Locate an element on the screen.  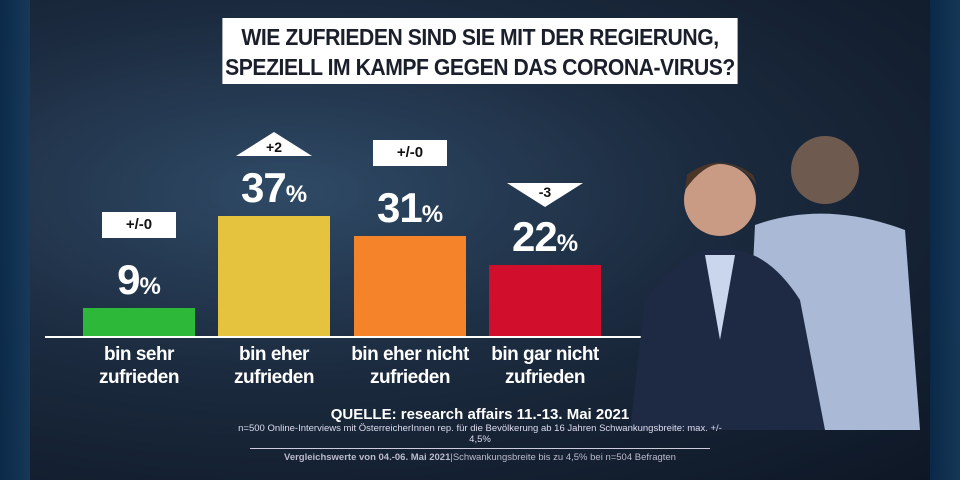
person-left-shirt is located at coordinates (720, 297).